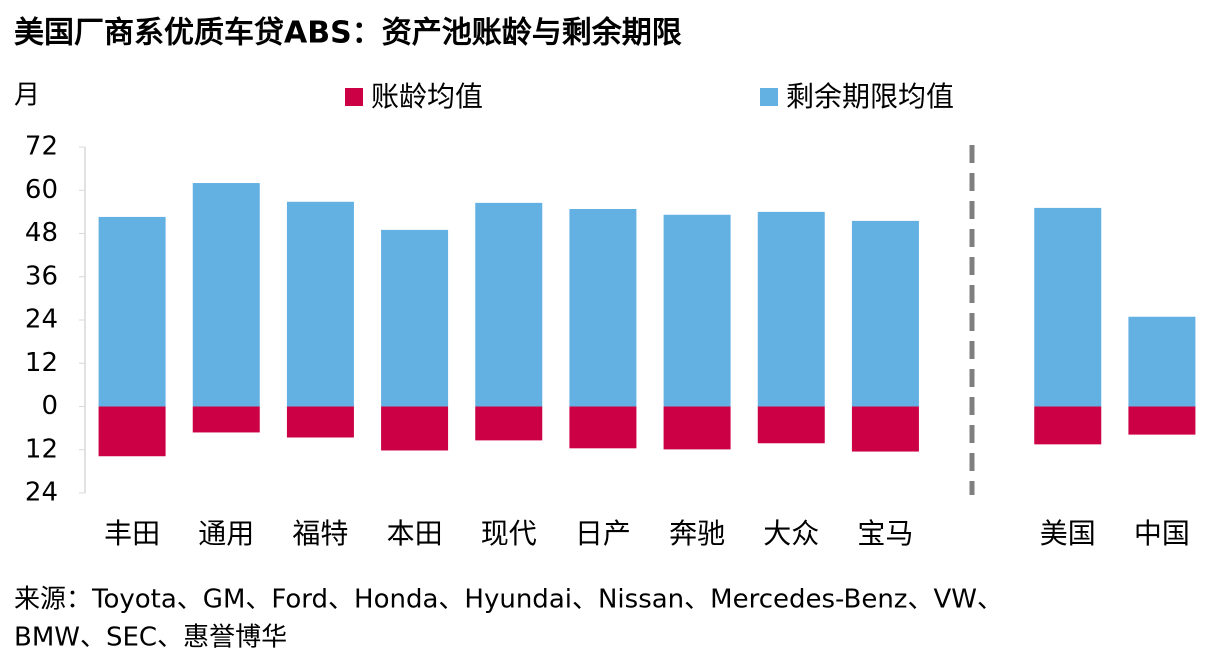  What do you see at coordinates (1162, 533) in the screenshot?
I see `x-tick-label: 中国` at bounding box center [1162, 533].